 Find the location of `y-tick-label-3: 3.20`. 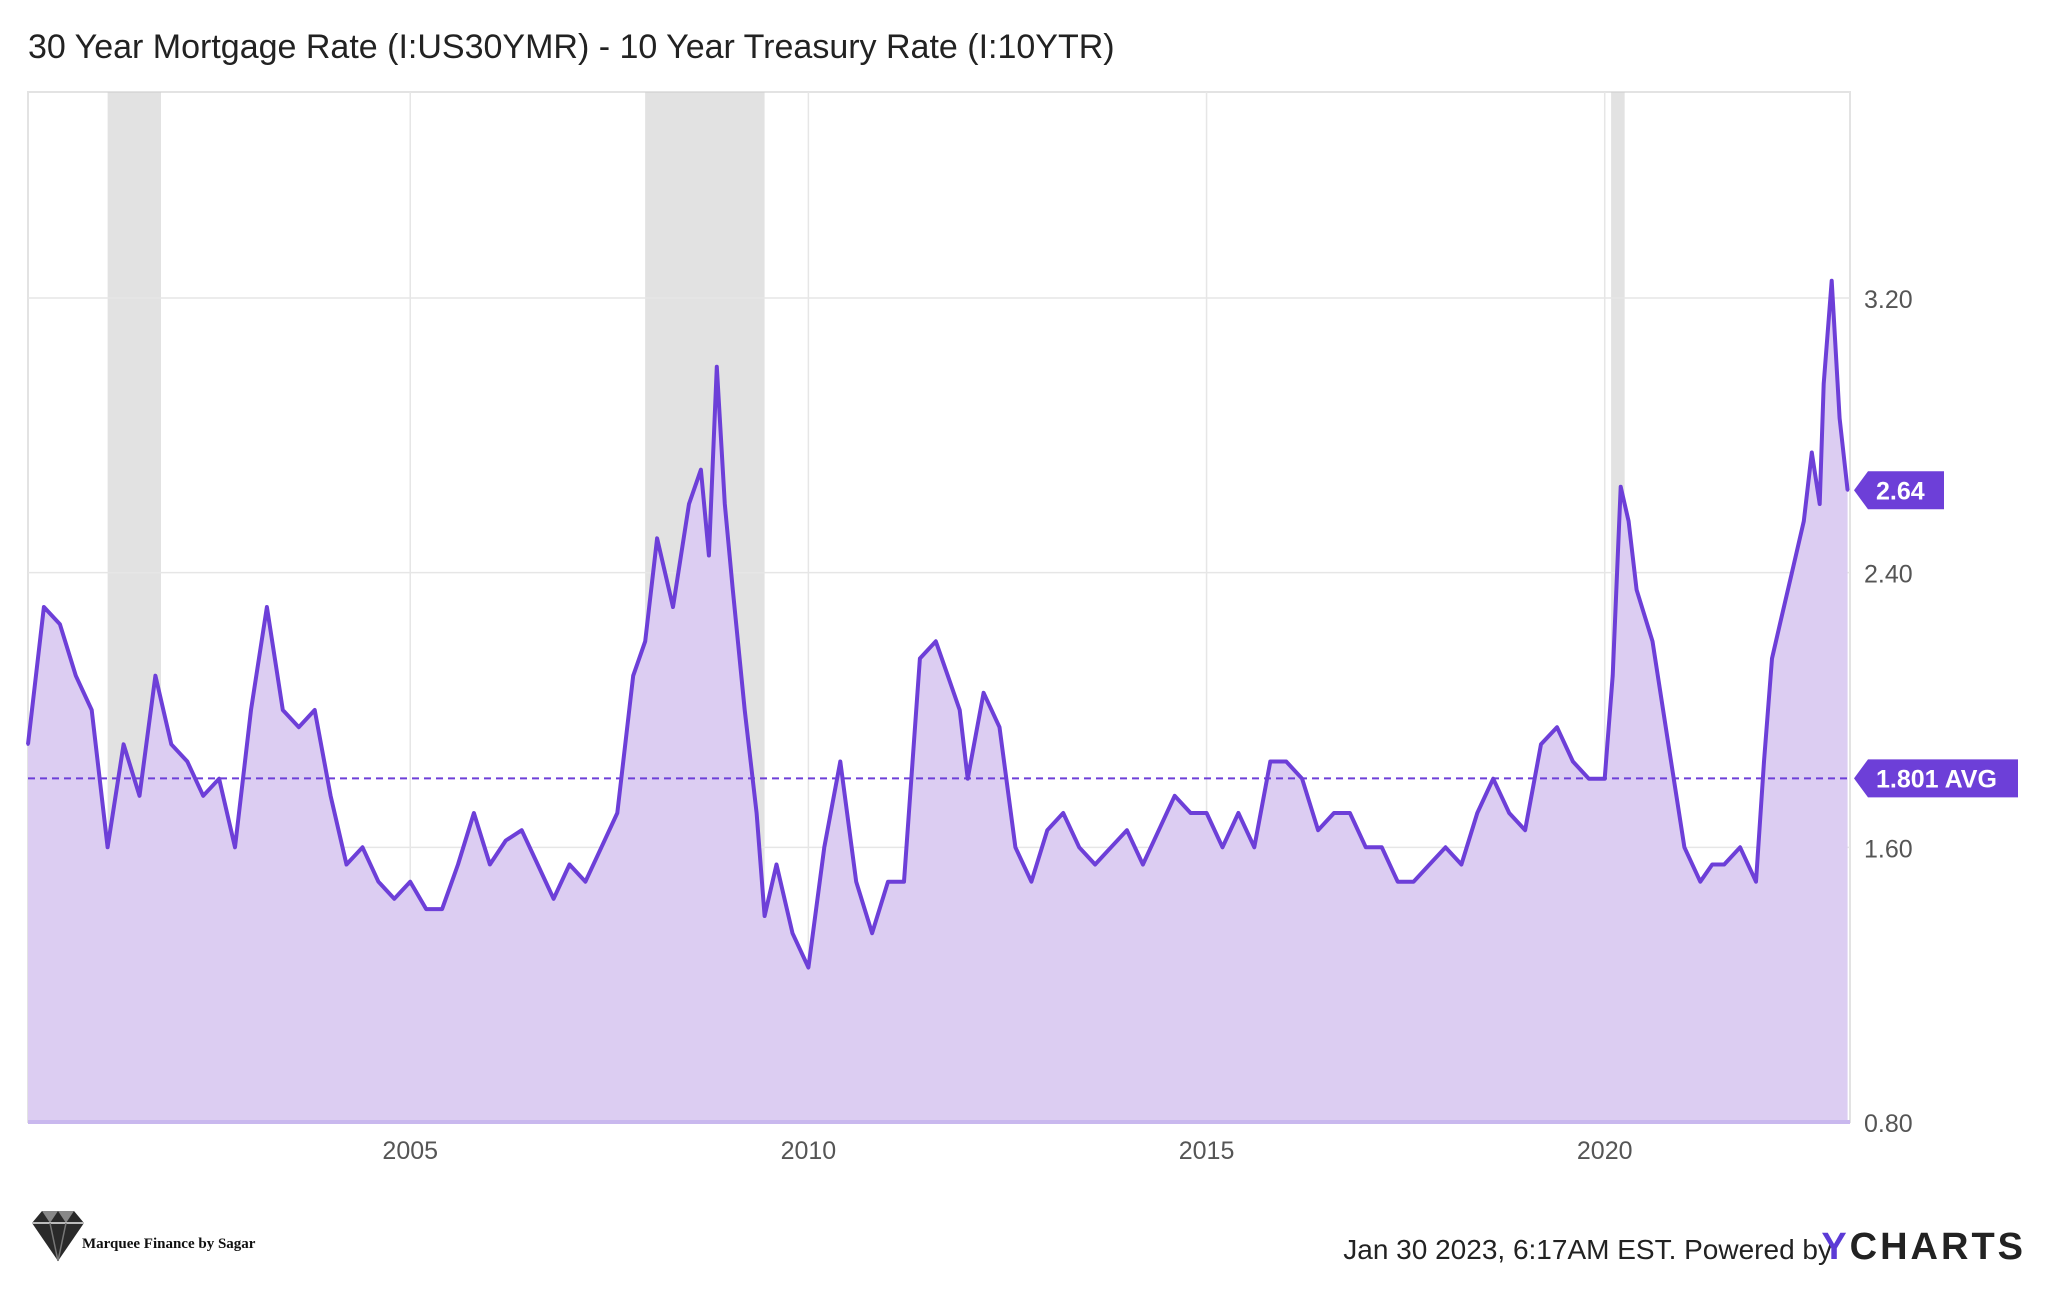

y-tick-label-3: 3.20 is located at coordinates (1888, 300).